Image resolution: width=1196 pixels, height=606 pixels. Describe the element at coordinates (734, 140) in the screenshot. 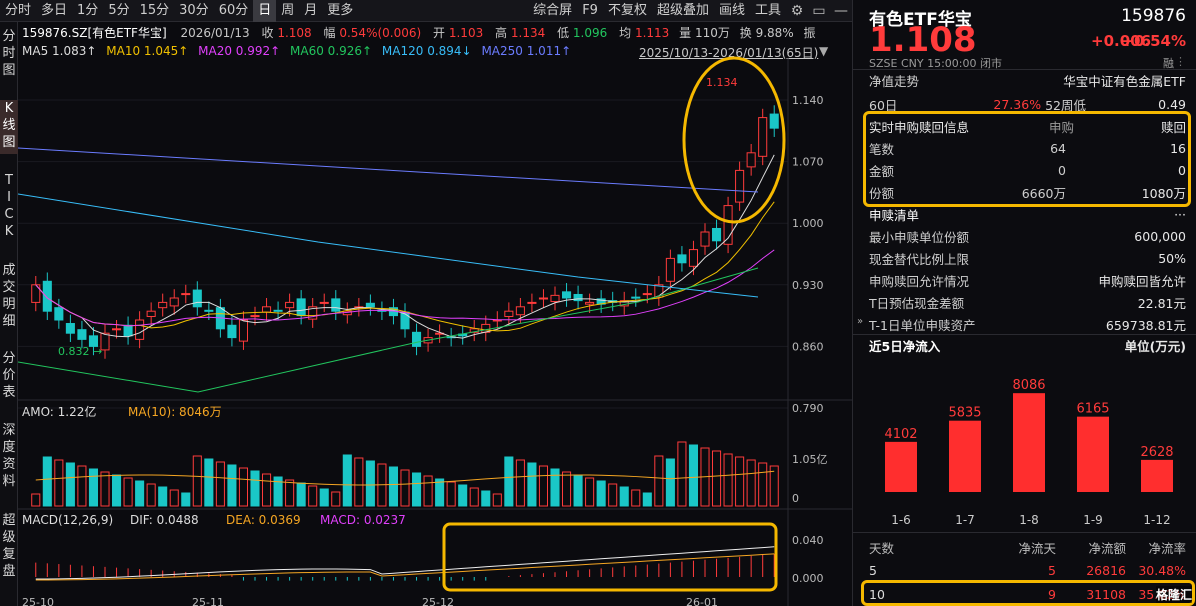

I see `highlight-circle` at that location.